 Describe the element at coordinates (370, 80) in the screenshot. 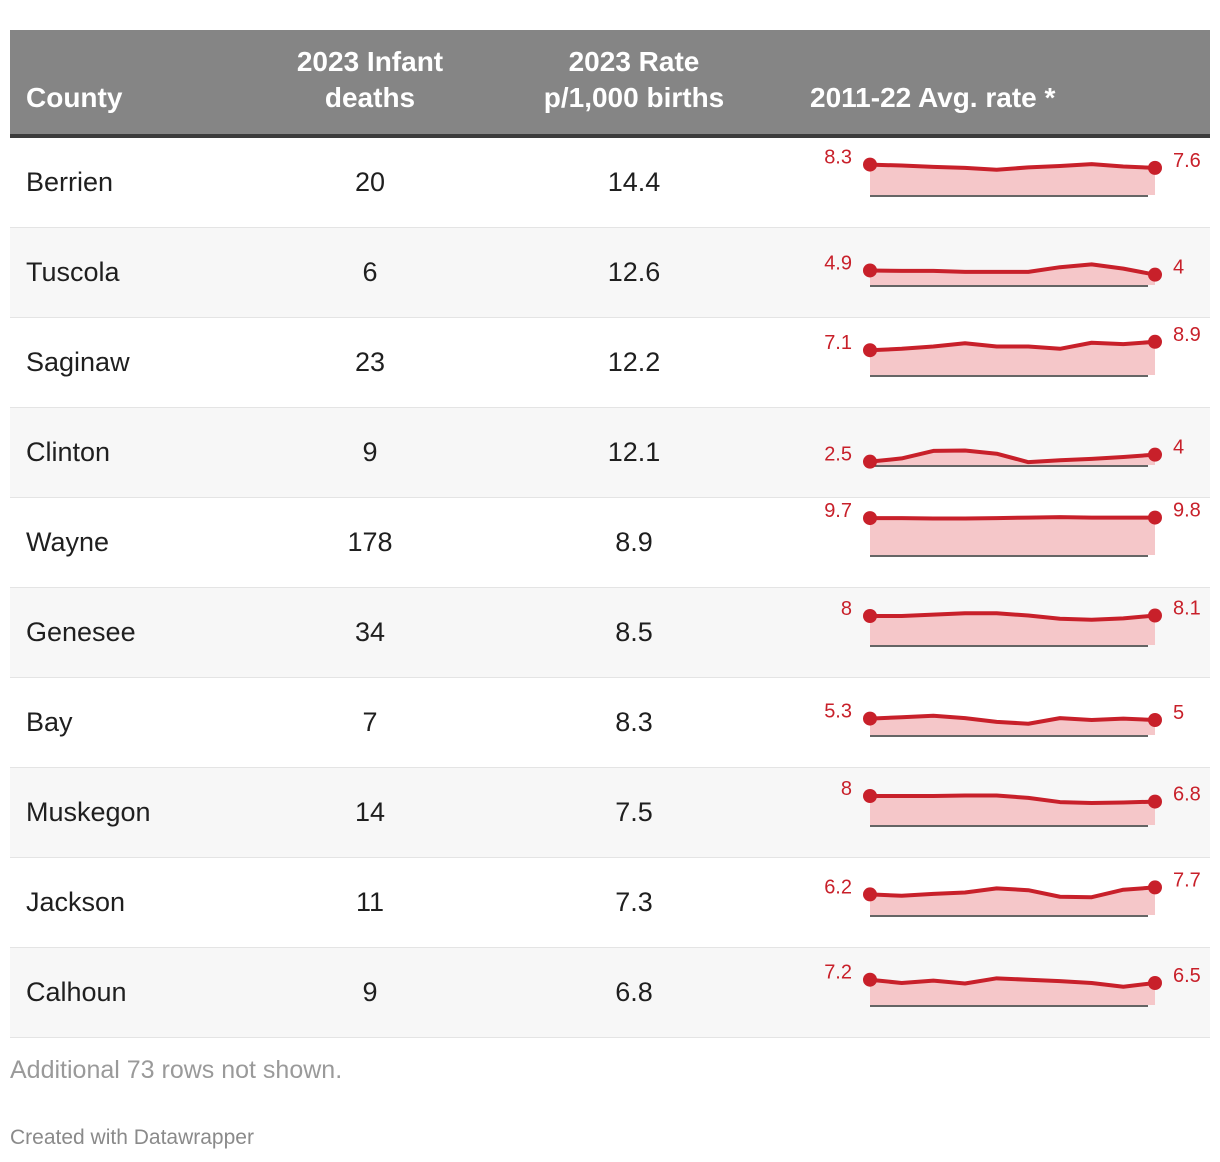

I see `header-infant-deaths: 2023 Infant deaths` at that location.